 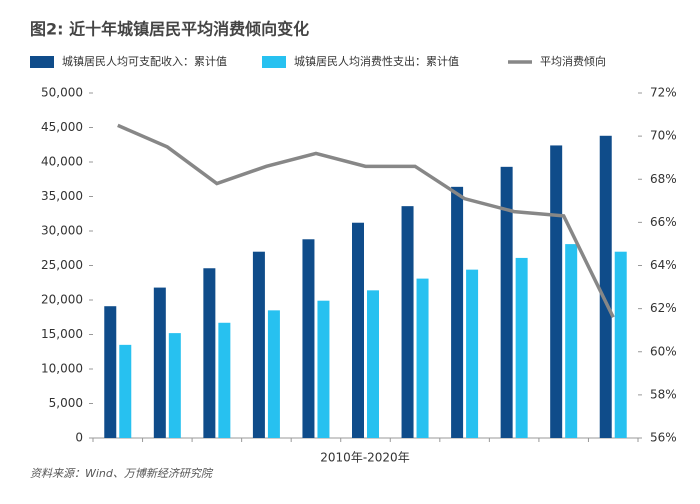 I want to click on y2-tick-label: 72%, so click(x=663, y=93).